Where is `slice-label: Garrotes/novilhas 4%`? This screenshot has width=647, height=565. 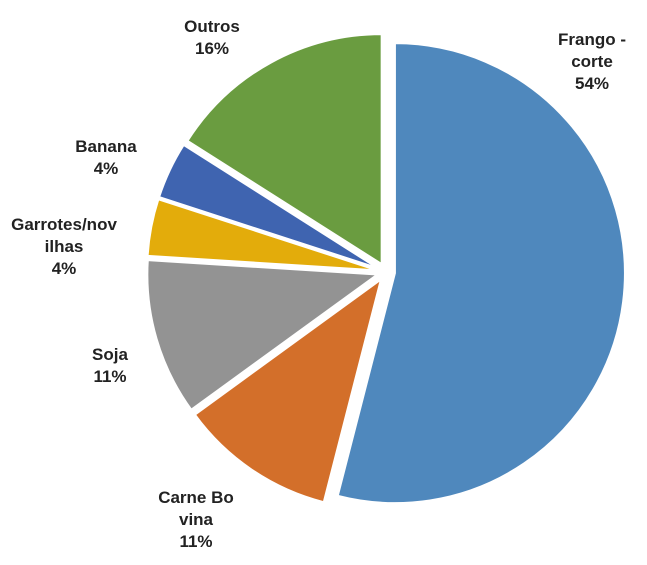
slice-label: Garrotes/novilhas 4% is located at coordinates (64, 247).